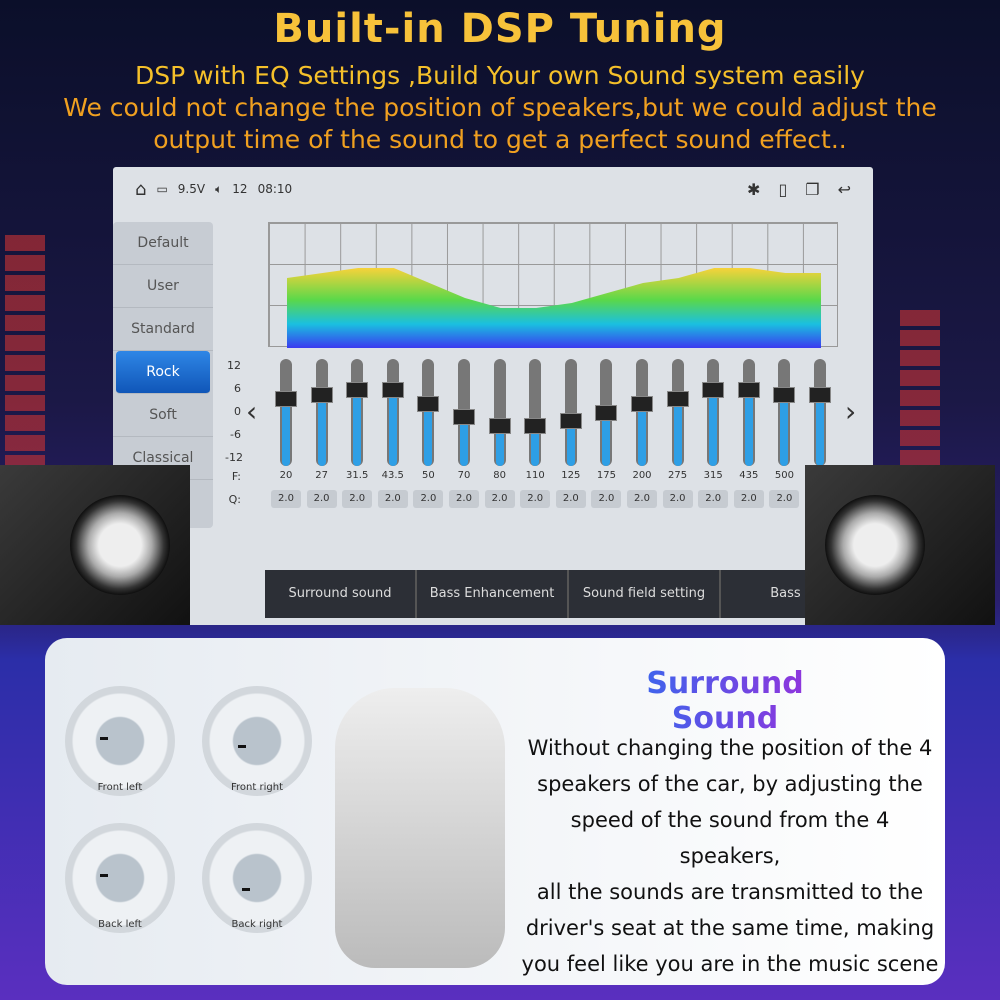 The height and width of the screenshot is (1000, 1000). What do you see at coordinates (493, 594) in the screenshot?
I see `tab-1: Bass Enhancement` at bounding box center [493, 594].